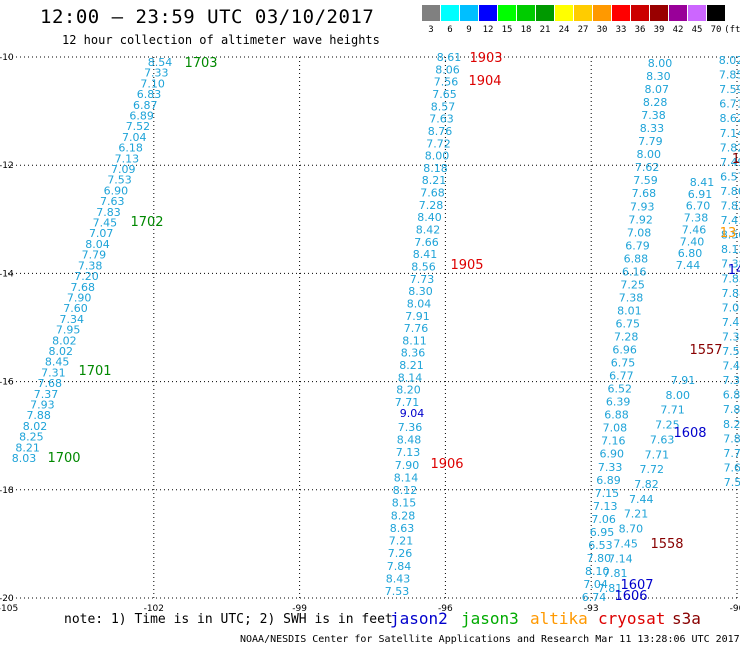 The width and height of the screenshot is (740, 650). I want to click on wave-height-value: 7.33, so click(156, 73).